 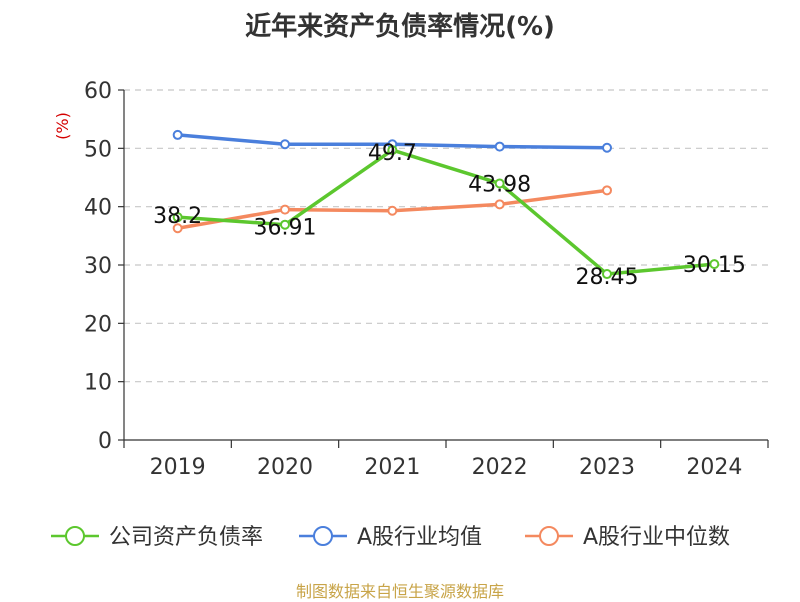 What do you see at coordinates (98, 383) in the screenshot?
I see `y-tick-label: 10` at bounding box center [98, 383].